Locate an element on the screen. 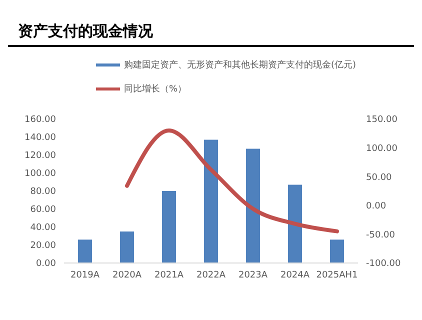 The height and width of the screenshot is (320, 422). y2-tick-label: -50.00 is located at coordinates (381, 235).